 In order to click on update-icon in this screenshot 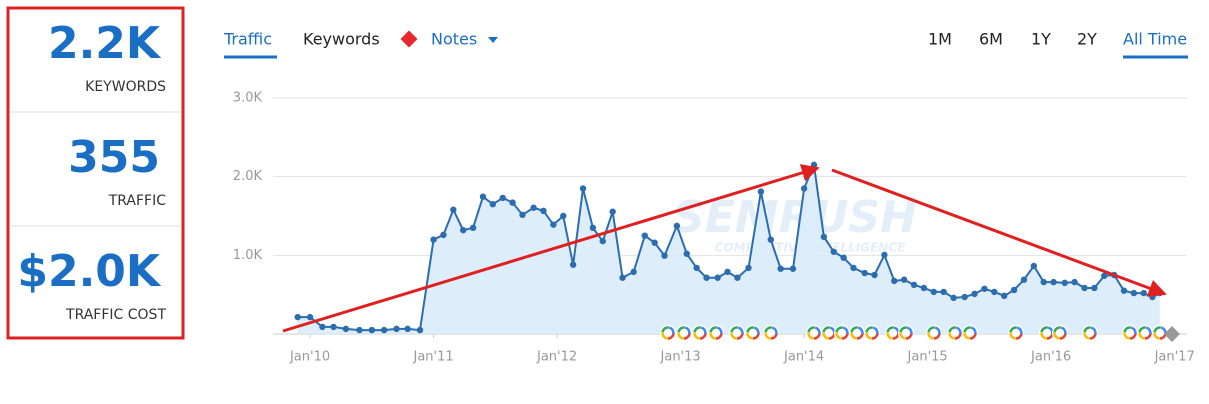, I will do `click(1172, 334)`.